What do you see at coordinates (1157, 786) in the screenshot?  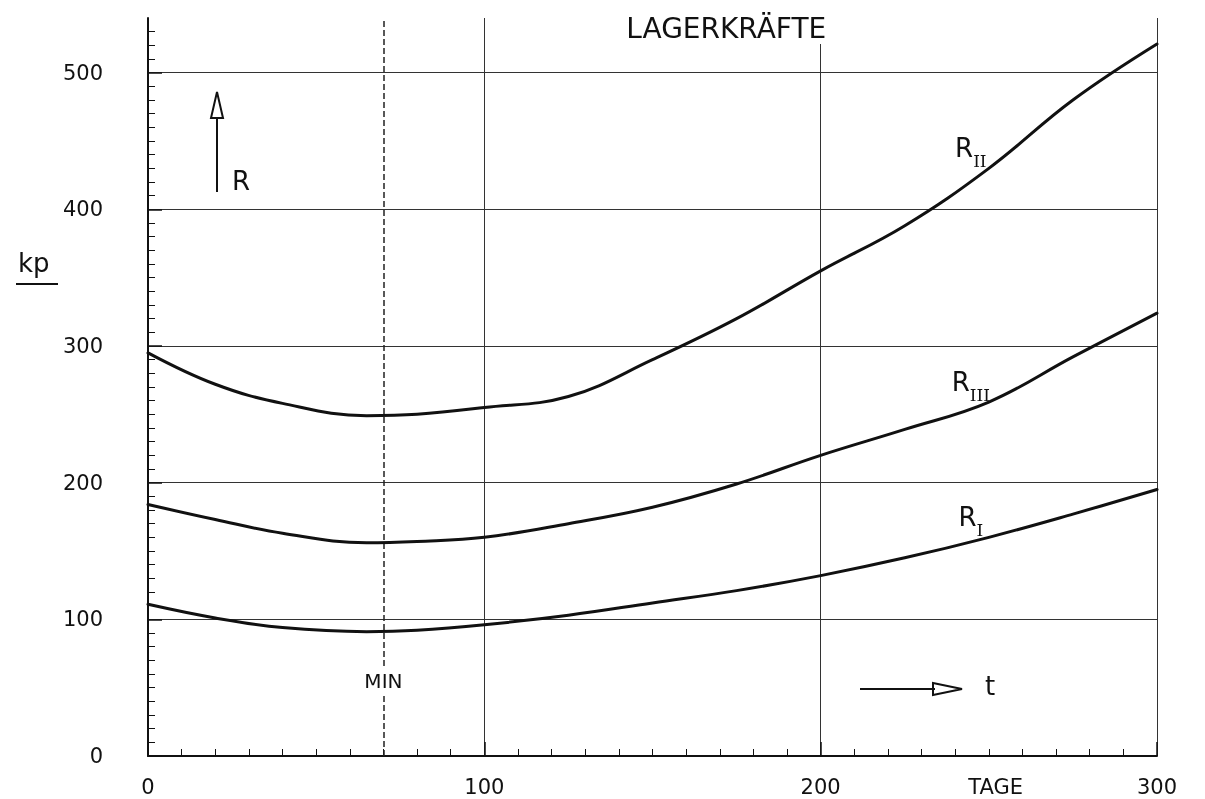 I see `x-tick-label: 300` at bounding box center [1157, 786].